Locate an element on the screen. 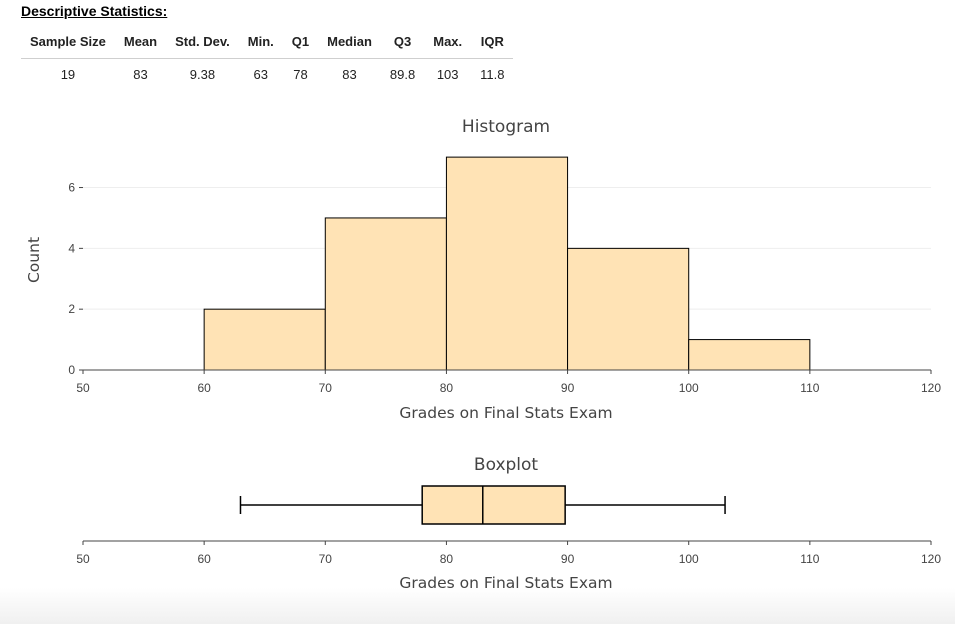 This screenshot has width=955, height=624. stats-header-std-dev: Std. Dev. is located at coordinates (202, 44).